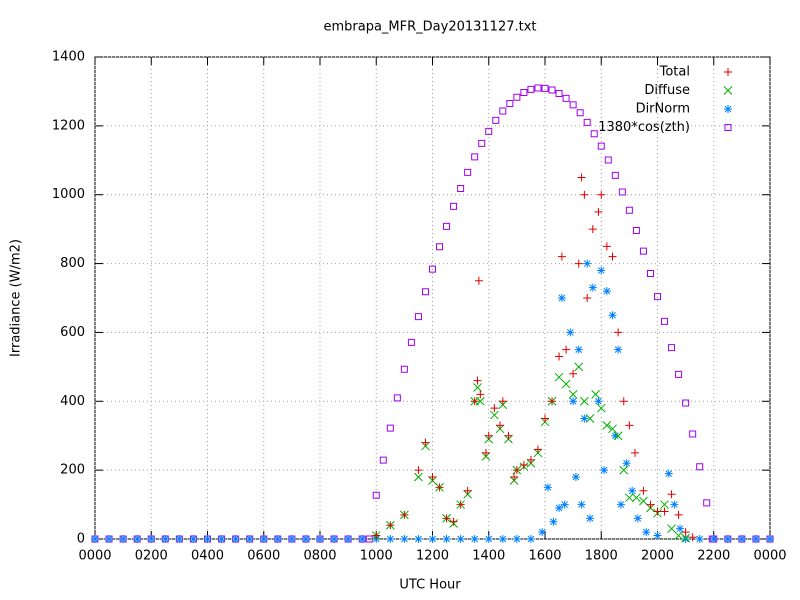 The width and height of the screenshot is (800, 600). Describe the element at coordinates (376, 556) in the screenshot. I see `x-tick-label: 1000` at that location.